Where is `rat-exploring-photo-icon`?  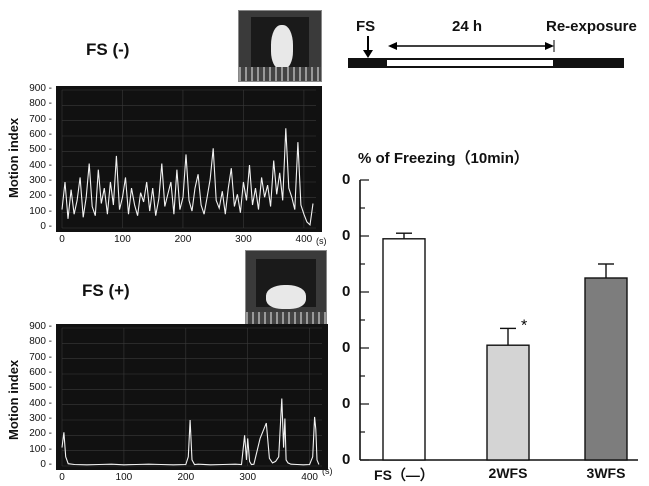 rat-exploring-photo-icon is located at coordinates (280, 46).